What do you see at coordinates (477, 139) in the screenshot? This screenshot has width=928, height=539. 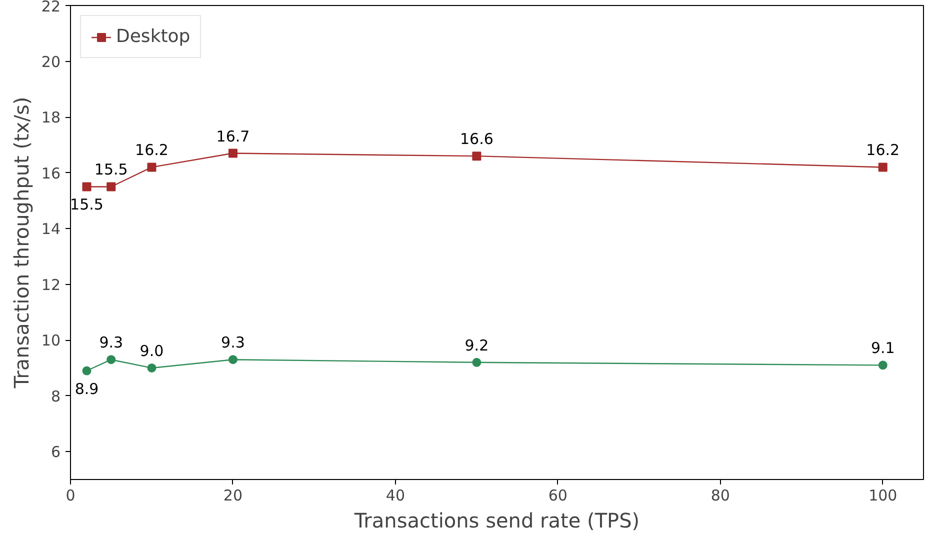 I see `data-label: 16.6` at bounding box center [477, 139].